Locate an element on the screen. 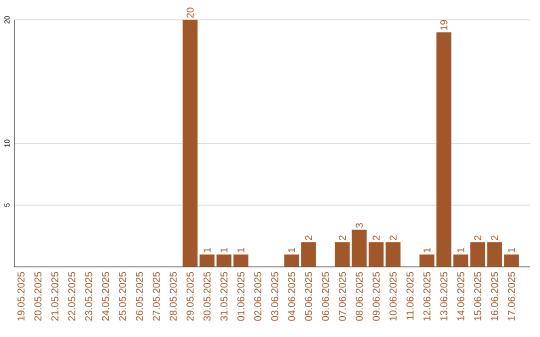  x-tick-label: 16.06.2025 is located at coordinates (494, 296).